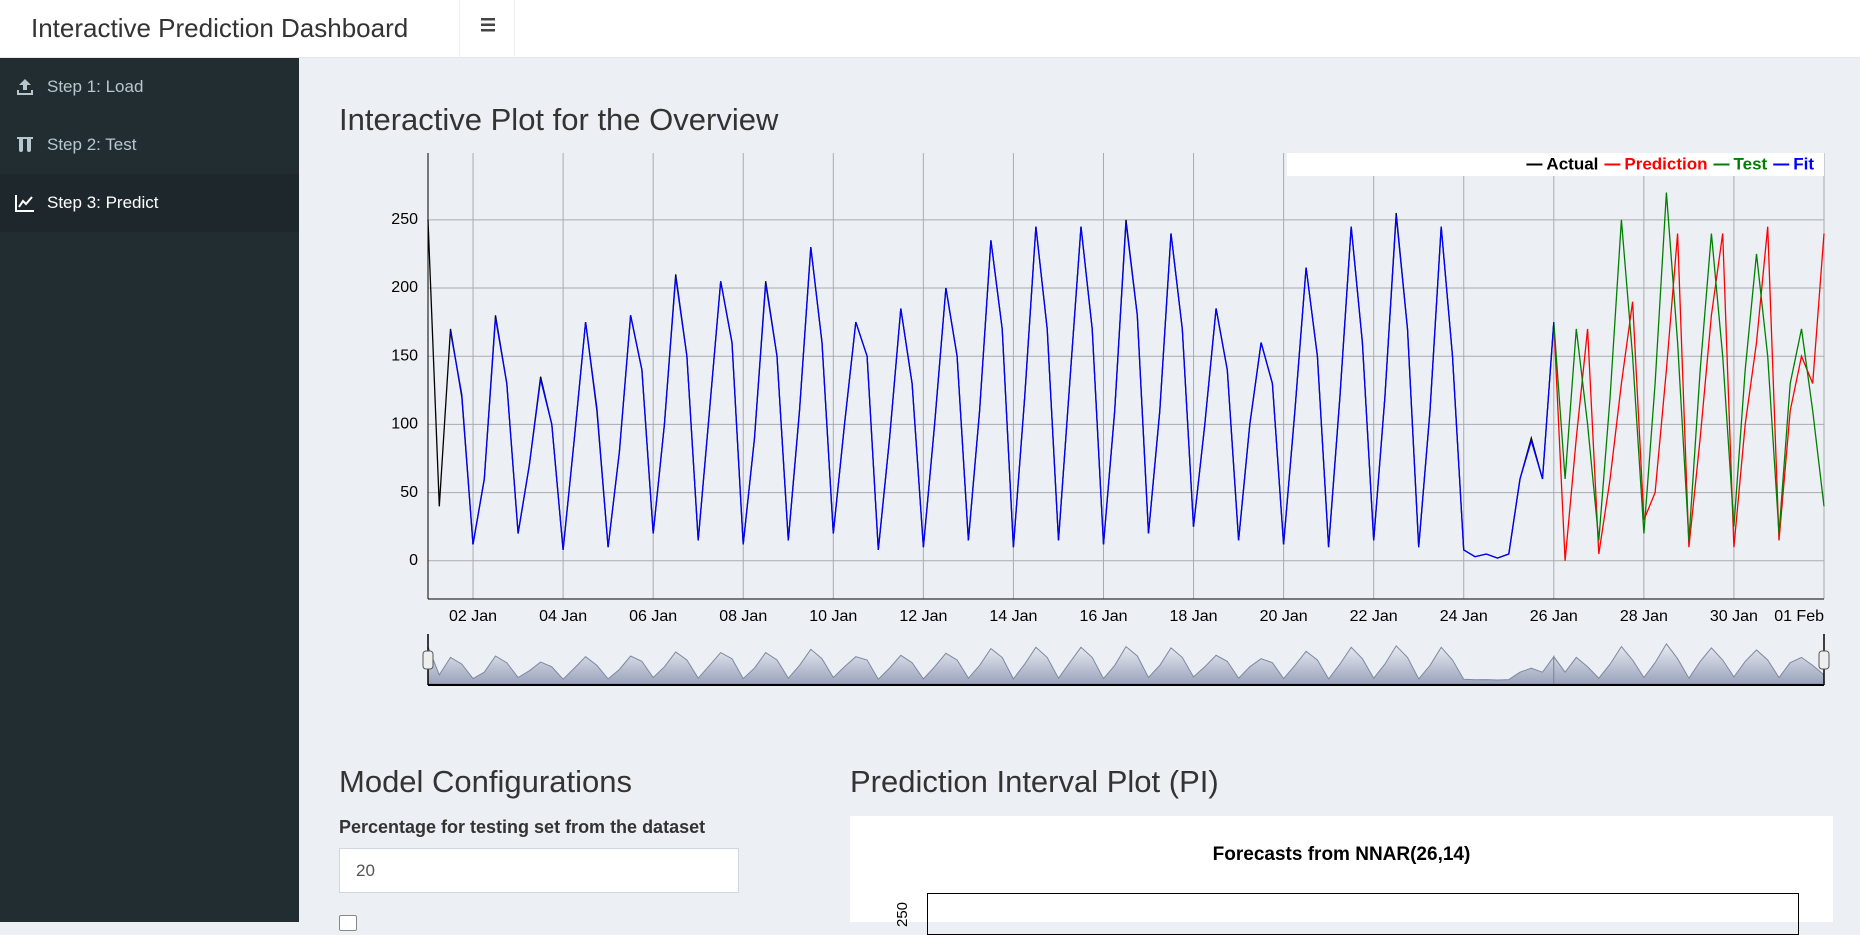  Describe the element at coordinates (1751, 163) in the screenshot. I see `legend-label: Test` at that location.